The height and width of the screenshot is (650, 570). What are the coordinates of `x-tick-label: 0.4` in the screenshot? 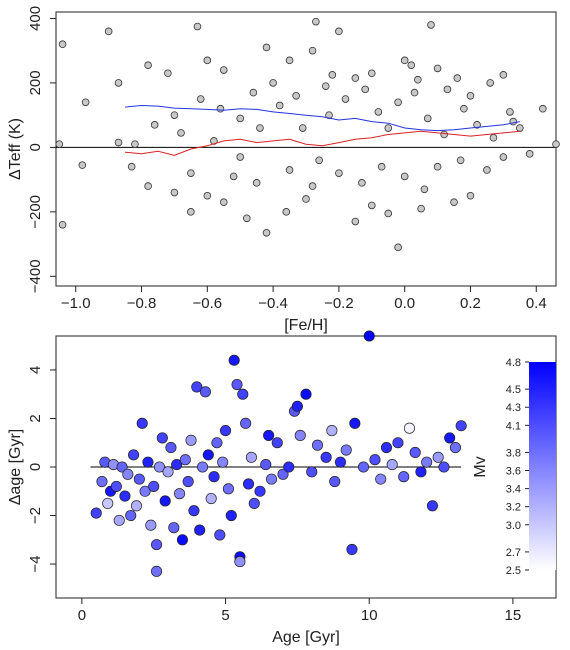 It's located at (536, 303).